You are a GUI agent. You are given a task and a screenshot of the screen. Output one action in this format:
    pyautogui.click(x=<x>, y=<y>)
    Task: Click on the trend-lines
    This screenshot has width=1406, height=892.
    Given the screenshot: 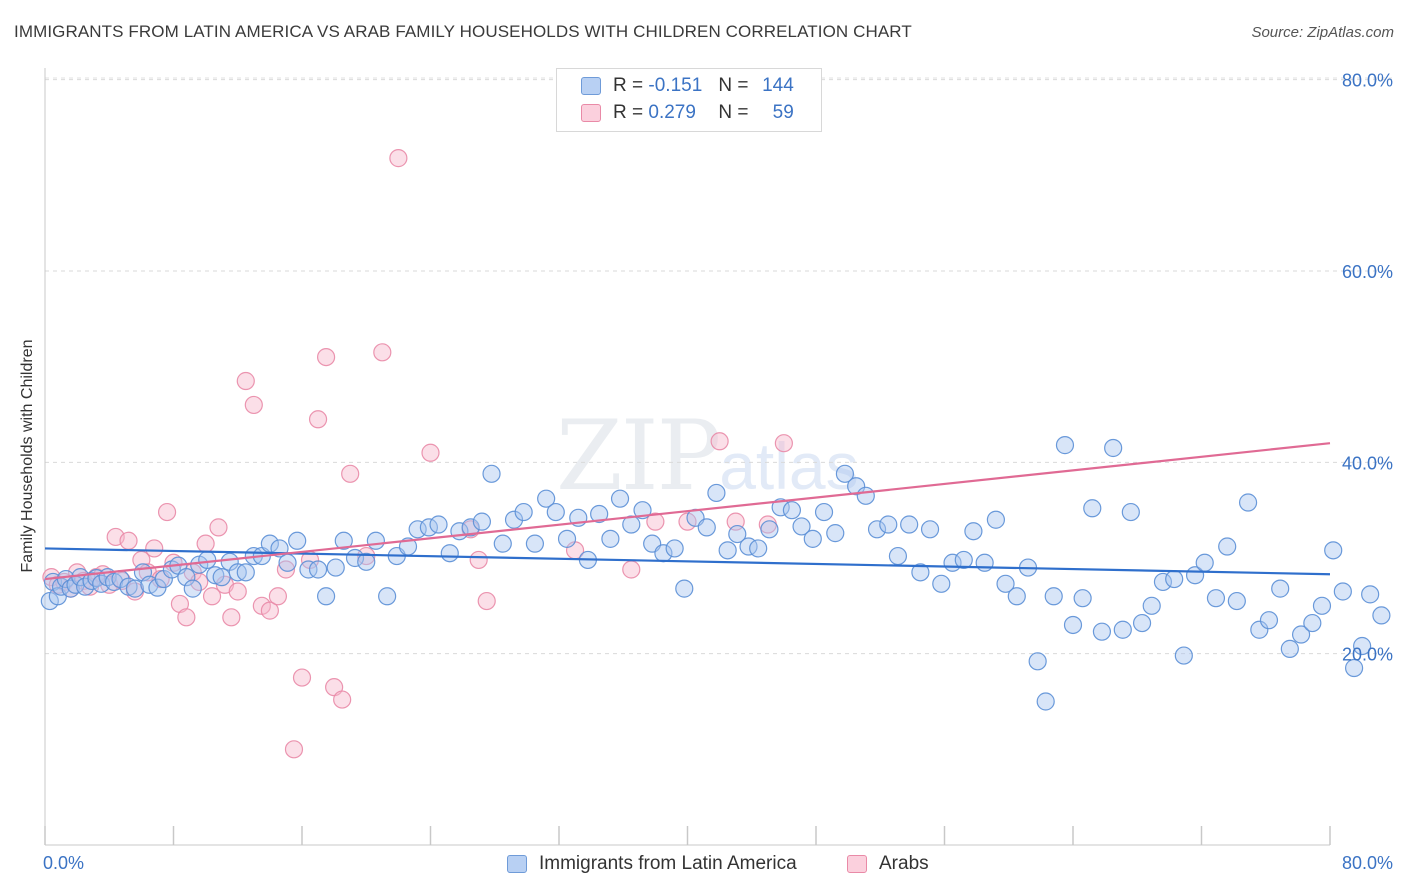 What is the action you would take?
    pyautogui.click(x=687, y=511)
    